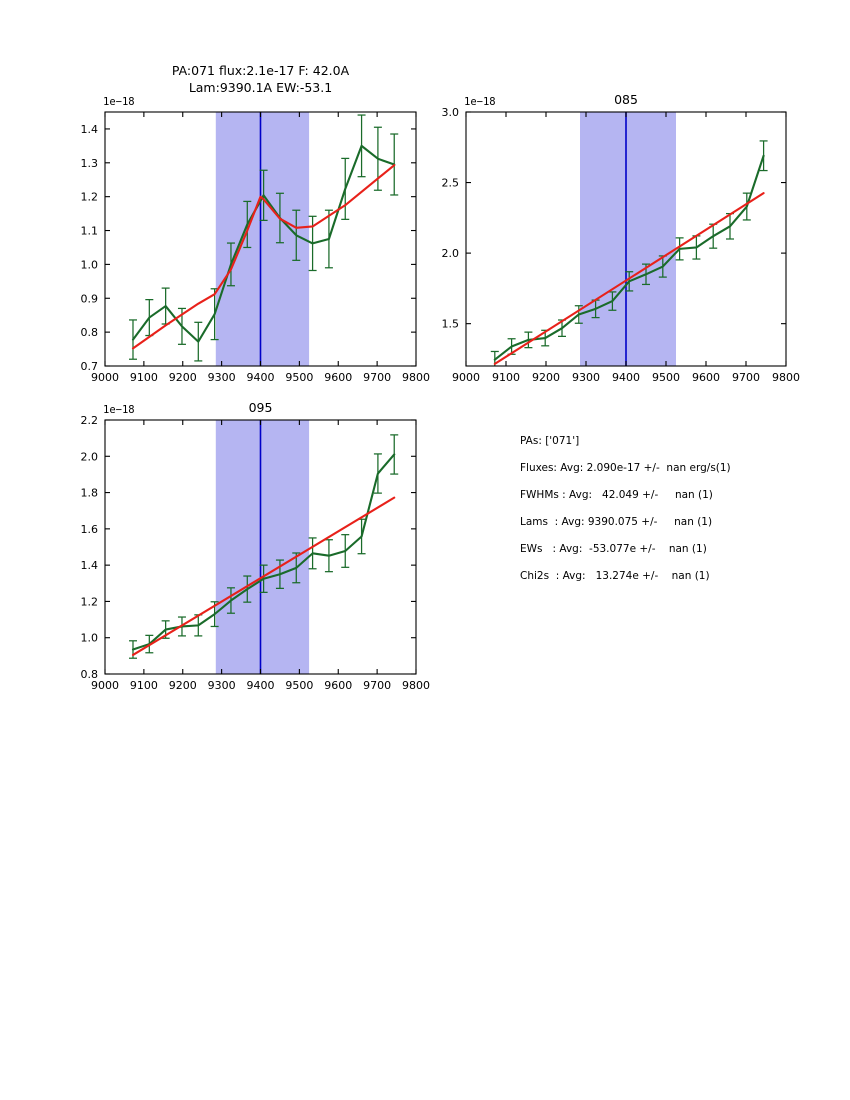  Describe the element at coordinates (625, 468) in the screenshot. I see `summary-row-fluxes: Fluxes: Avg: 2.090e-17 +/- nan erg/s(1)` at that location.